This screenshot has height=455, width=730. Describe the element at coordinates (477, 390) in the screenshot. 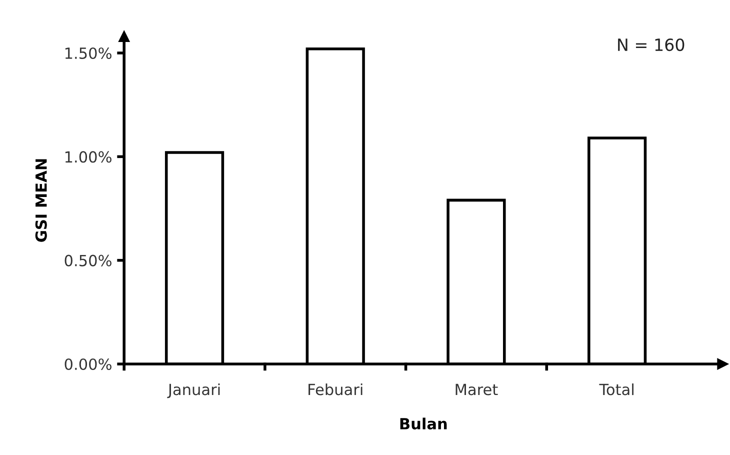

I see `x-tick-label: Maret` at that location.